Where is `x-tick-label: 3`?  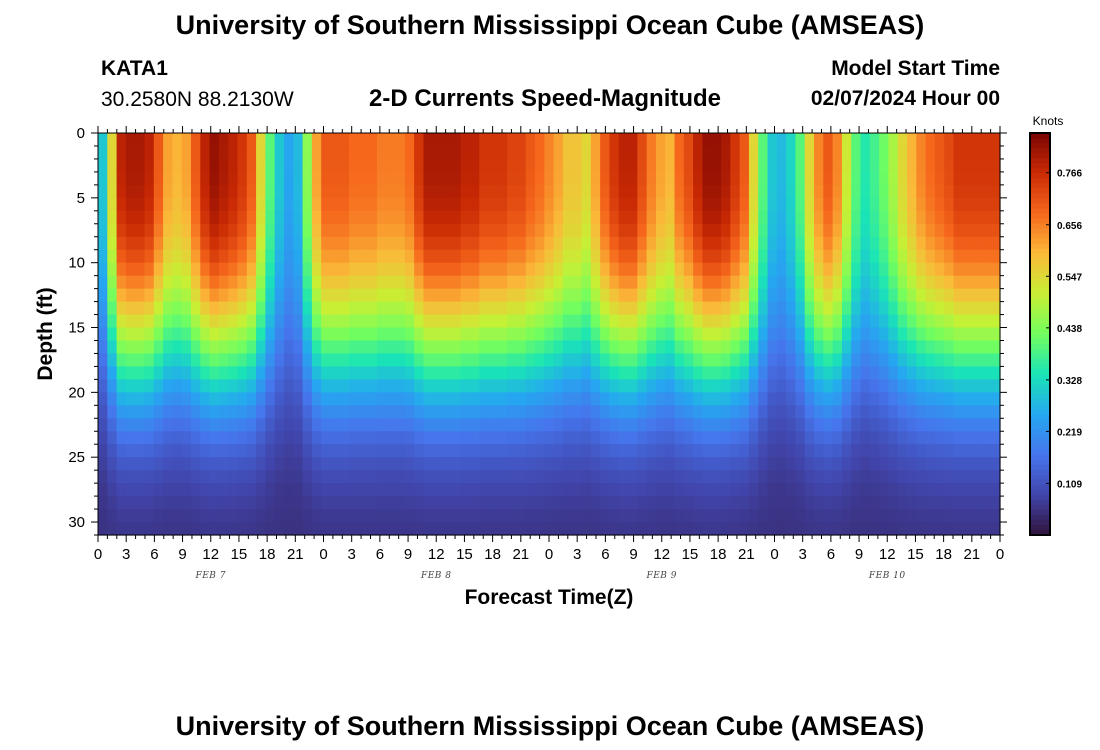
x-tick-label: 3 is located at coordinates (126, 554).